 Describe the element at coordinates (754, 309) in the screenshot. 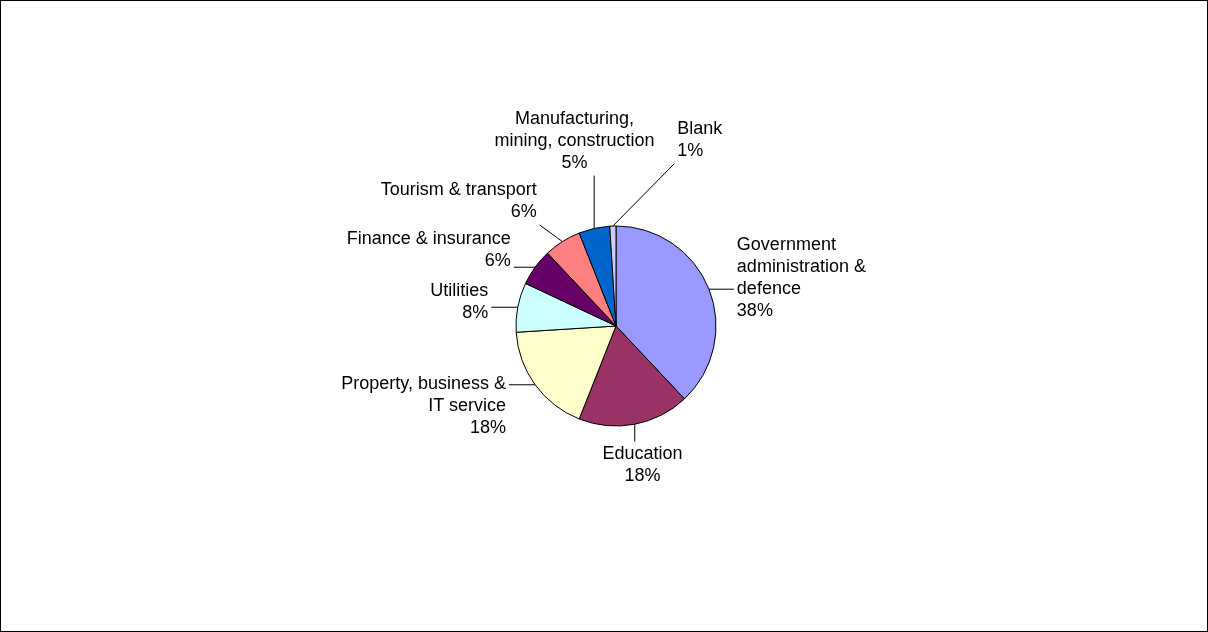

I see `data-label: 38%` at that location.